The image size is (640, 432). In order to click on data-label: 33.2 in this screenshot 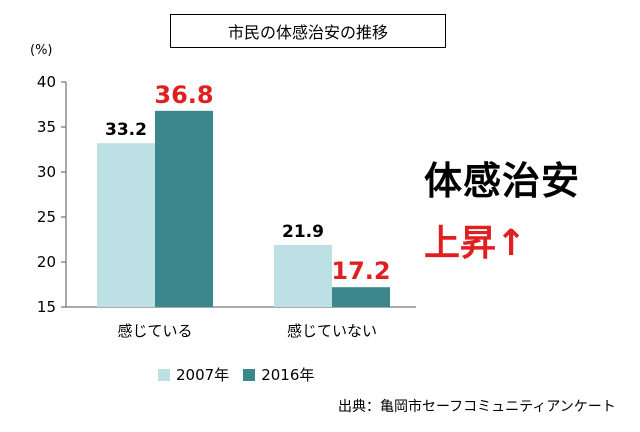, I will do `click(126, 130)`.